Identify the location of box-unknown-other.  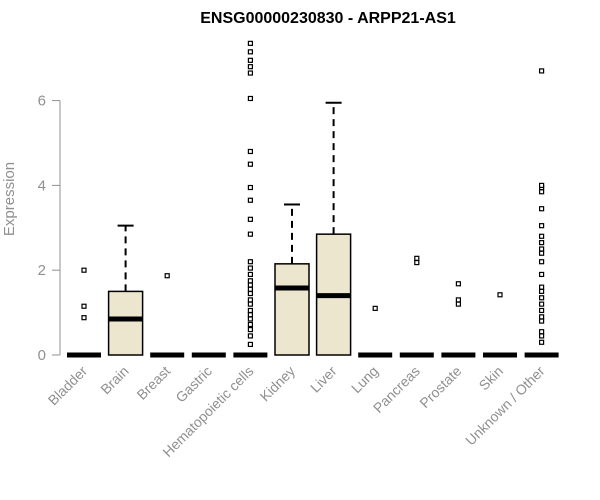
(541, 213).